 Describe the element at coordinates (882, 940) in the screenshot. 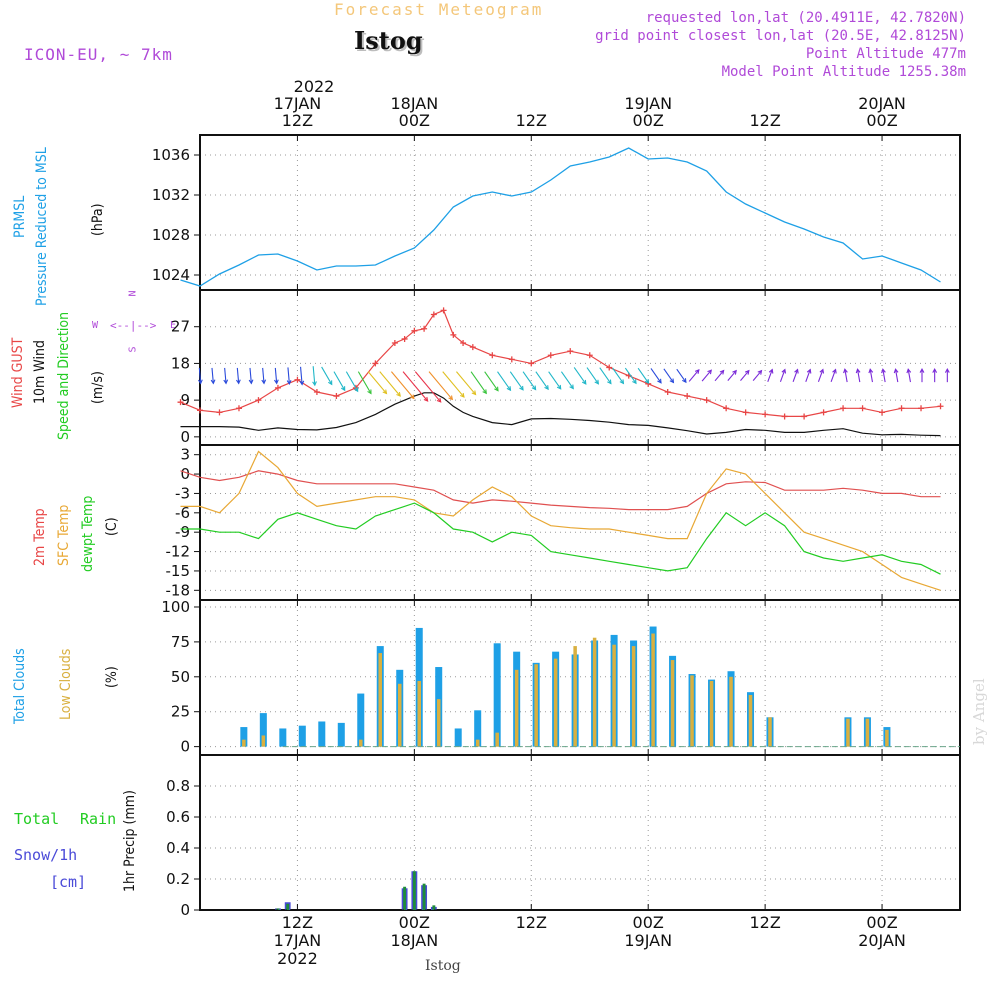

I see `bottom-day-label: 20JAN` at that location.